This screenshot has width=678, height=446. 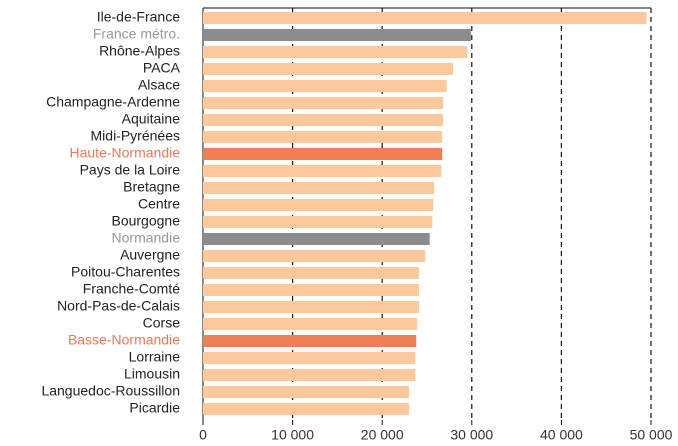 I want to click on y-tick-label: Pays de la Loire, so click(x=130, y=170).